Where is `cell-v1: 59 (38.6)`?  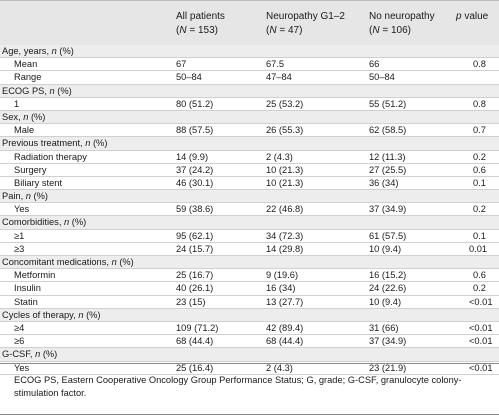 cell-v1: 59 (38.6) is located at coordinates (195, 209).